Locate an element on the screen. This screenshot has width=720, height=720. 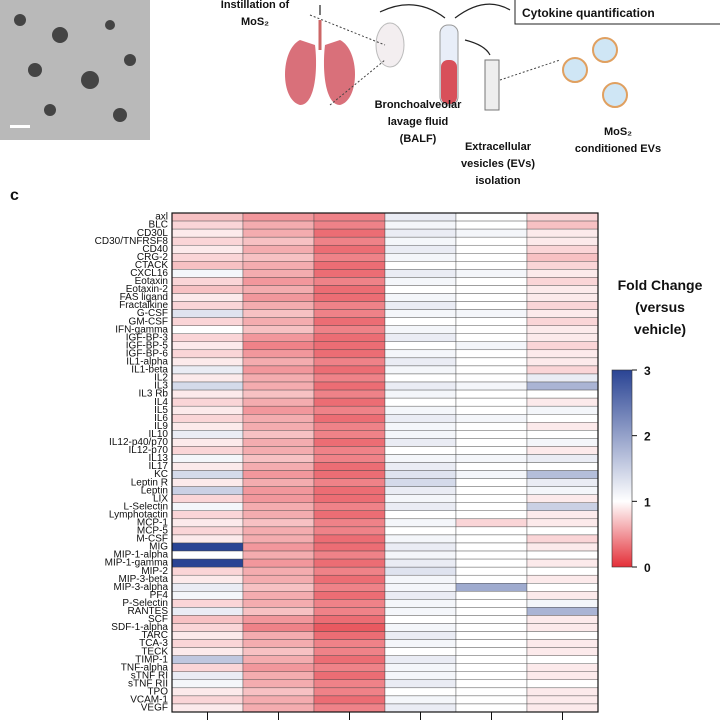
step-text: MoS₂ is located at coordinates (618, 132).